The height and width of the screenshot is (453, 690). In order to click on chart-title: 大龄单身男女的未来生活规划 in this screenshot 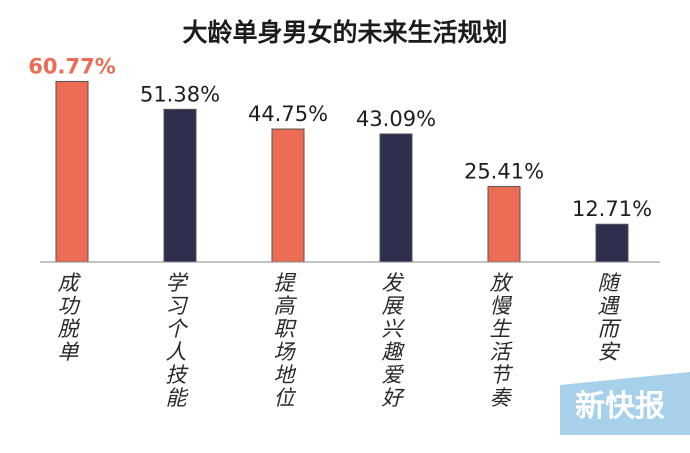, I will do `click(344, 32)`.